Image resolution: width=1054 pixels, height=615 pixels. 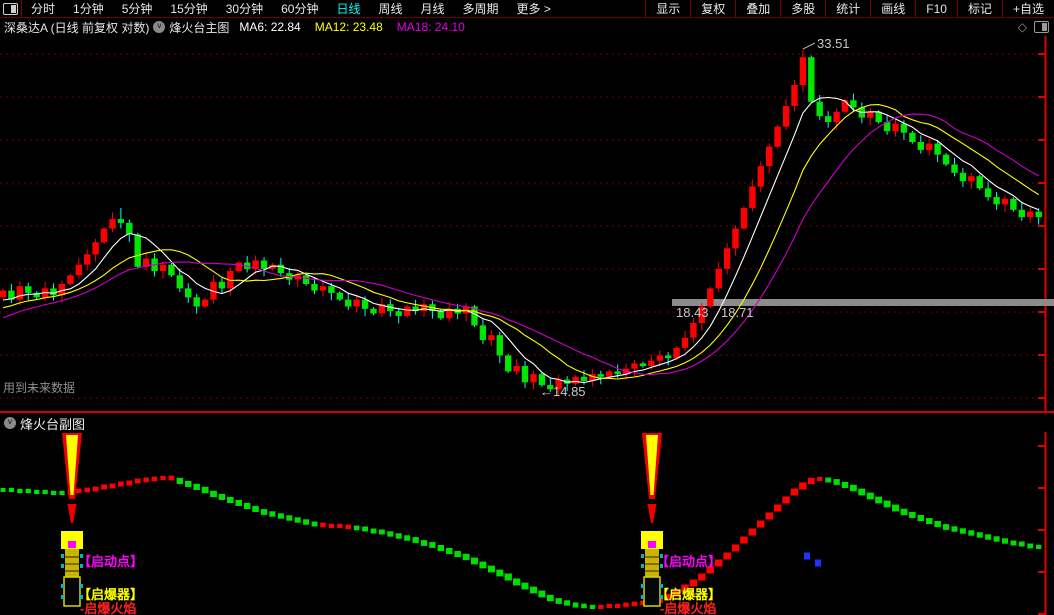 I want to click on period-tab: 15分钟, so click(x=189, y=8).